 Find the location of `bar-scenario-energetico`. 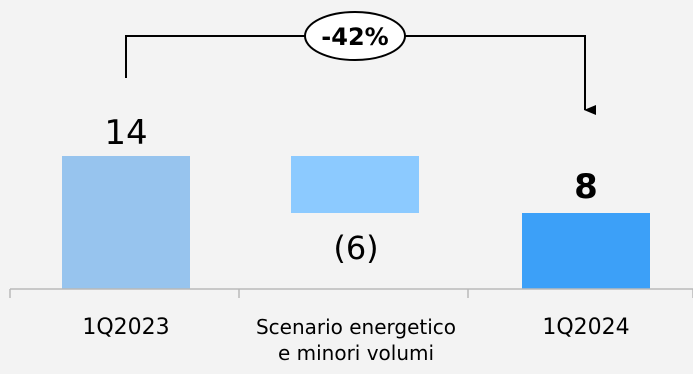

bar-scenario-energetico is located at coordinates (355, 184).